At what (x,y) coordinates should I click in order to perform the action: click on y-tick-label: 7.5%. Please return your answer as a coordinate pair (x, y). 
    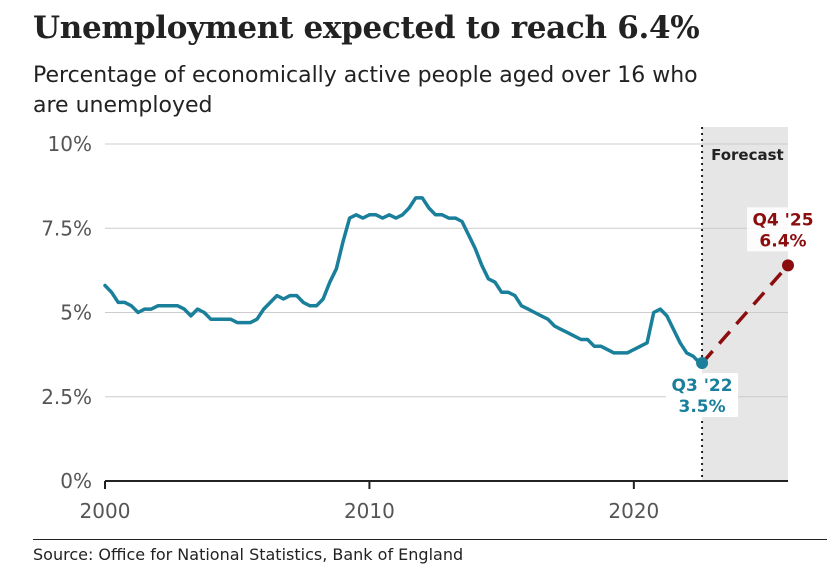
    Looking at the image, I should click on (66, 228).